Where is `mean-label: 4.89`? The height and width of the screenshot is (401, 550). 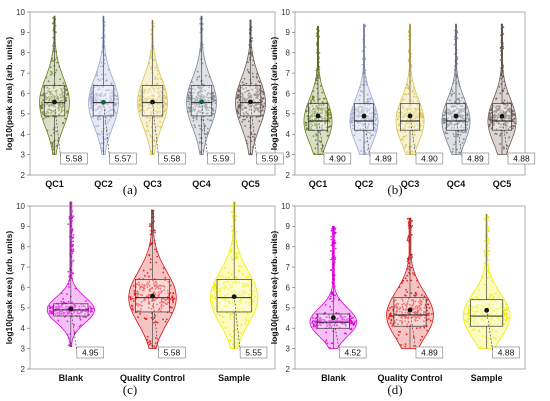
mean-label: 4.89 is located at coordinates (475, 159).